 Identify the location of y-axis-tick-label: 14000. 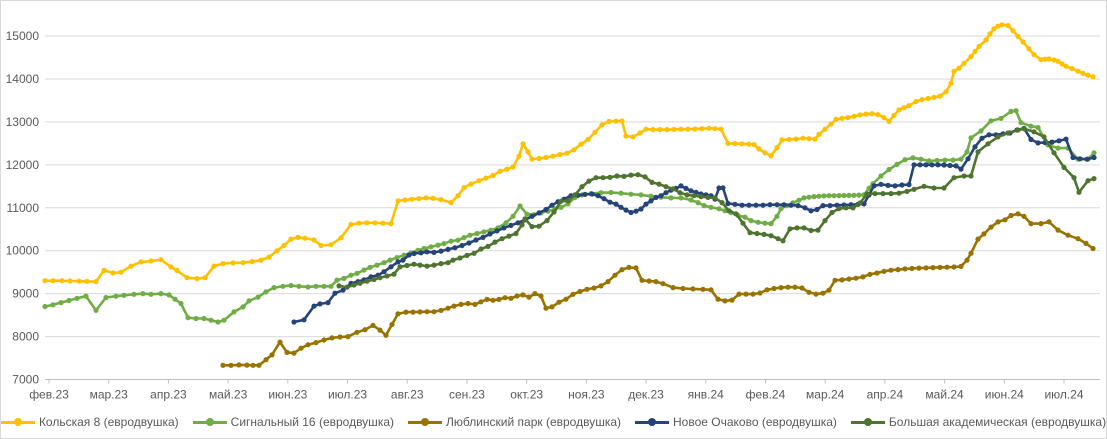
(23, 79).